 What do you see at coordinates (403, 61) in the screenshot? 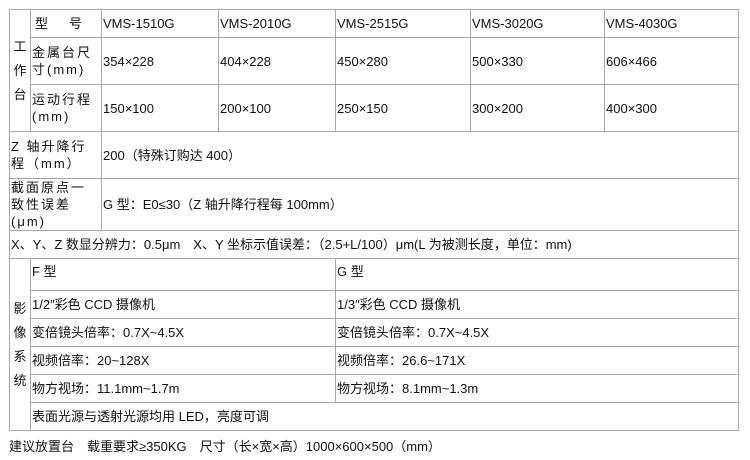
I see `metal-table-cell: 450×280` at bounding box center [403, 61].